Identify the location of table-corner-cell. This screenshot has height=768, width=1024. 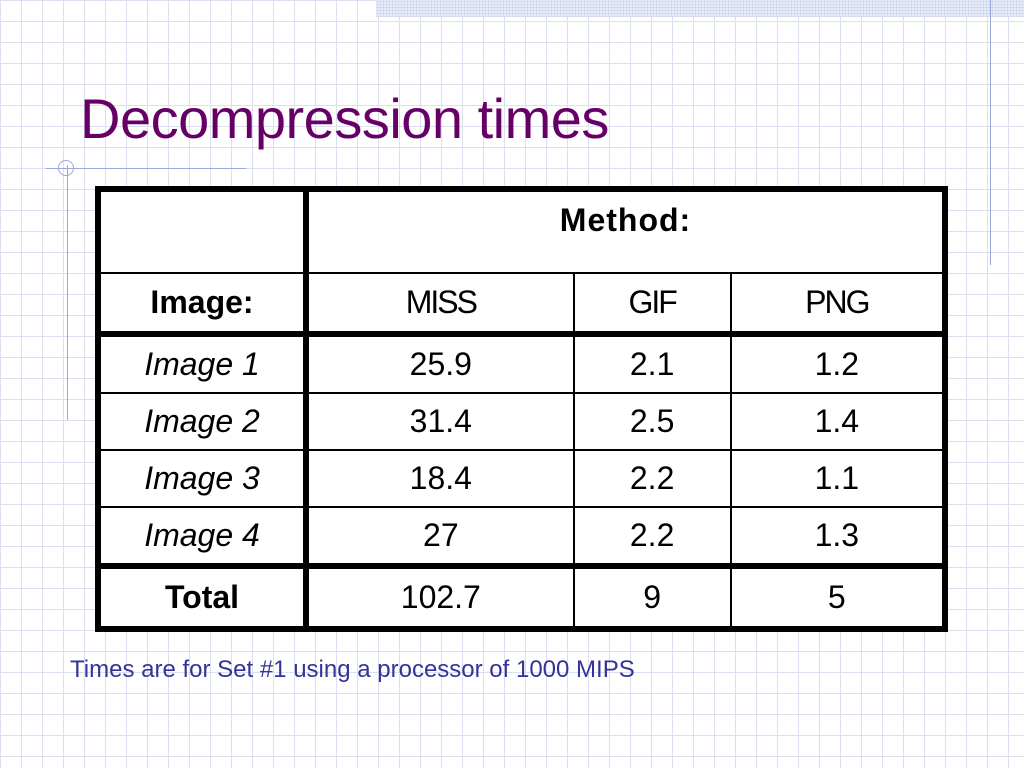
(203, 231).